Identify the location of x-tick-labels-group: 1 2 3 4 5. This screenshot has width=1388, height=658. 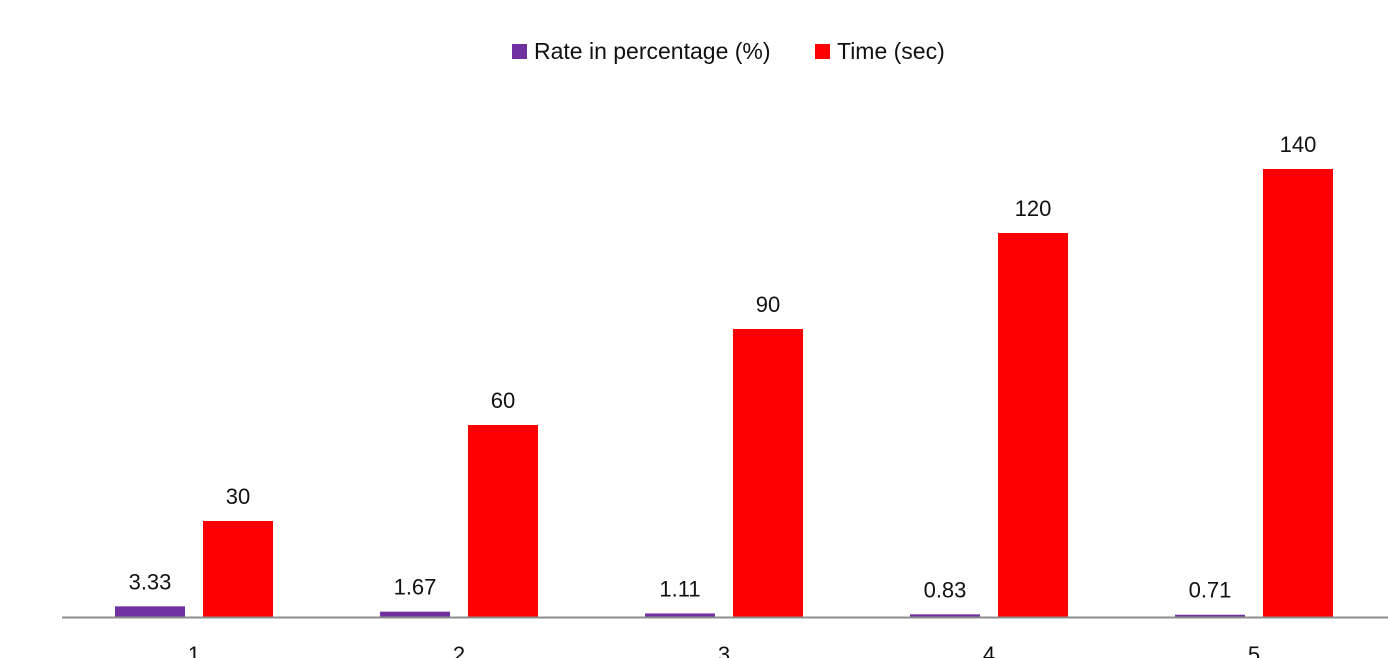
(724, 650).